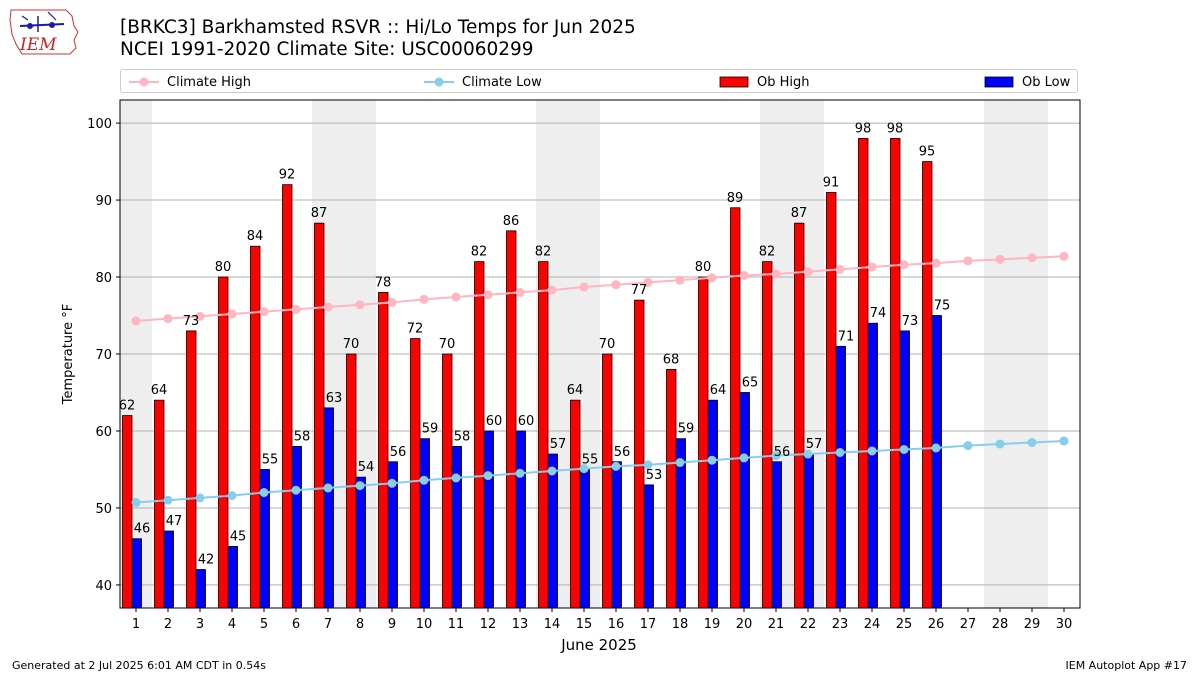 The height and width of the screenshot is (675, 1200). I want to click on ob-low-label: 64, so click(718, 390).